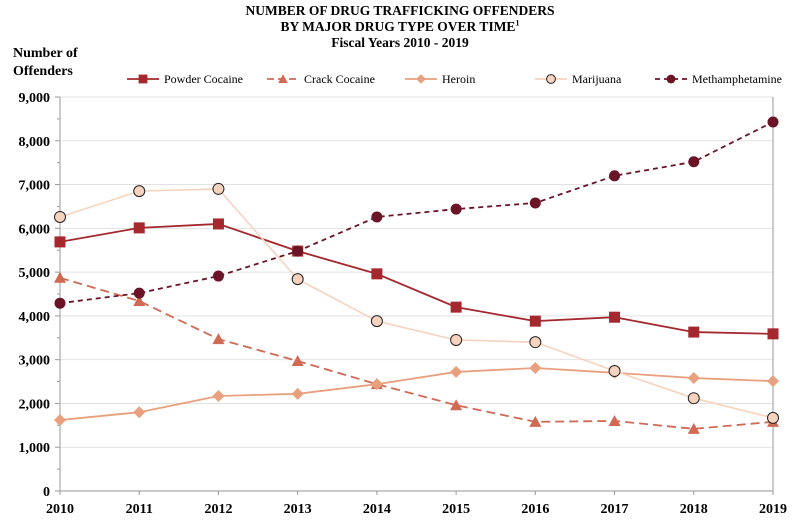 This screenshot has height=522, width=800. I want to click on y-axis-label-line-2: Offenders, so click(43, 71).